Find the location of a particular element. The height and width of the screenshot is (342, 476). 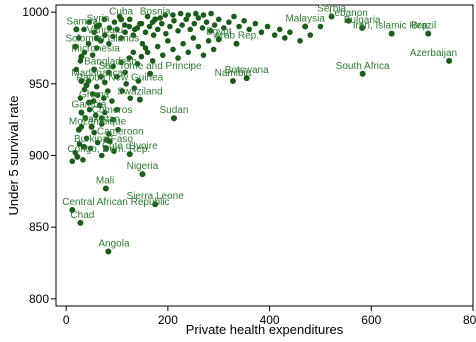

data-point-label: Bosnia is located at coordinates (155, 11).